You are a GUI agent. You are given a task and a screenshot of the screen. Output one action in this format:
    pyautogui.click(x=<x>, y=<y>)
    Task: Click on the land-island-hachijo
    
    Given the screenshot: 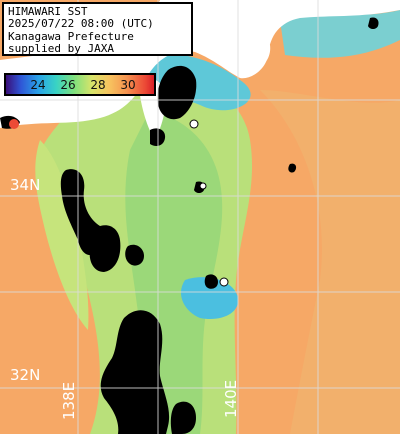 What is the action you would take?
    pyautogui.click(x=224, y=282)
    